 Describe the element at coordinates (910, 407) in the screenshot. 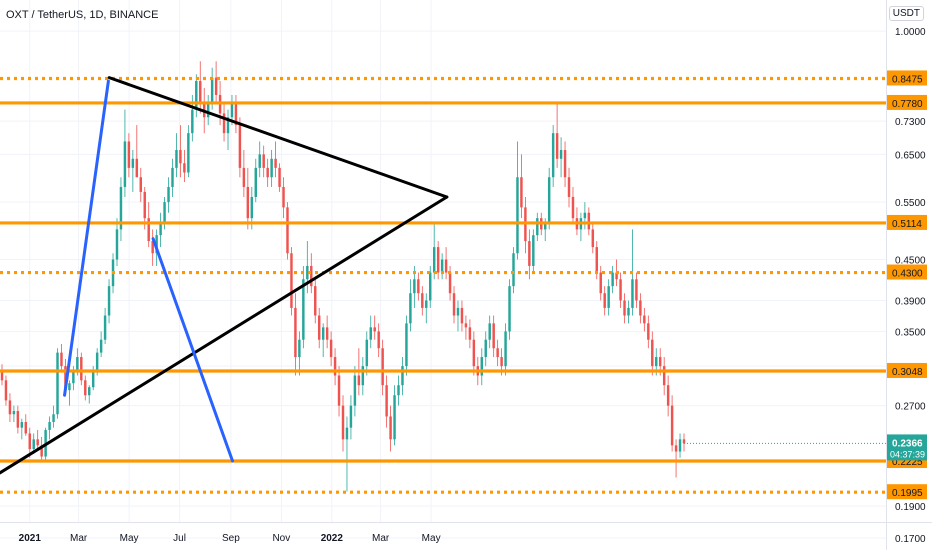

I see `y-tick-label: 0.2700` at that location.